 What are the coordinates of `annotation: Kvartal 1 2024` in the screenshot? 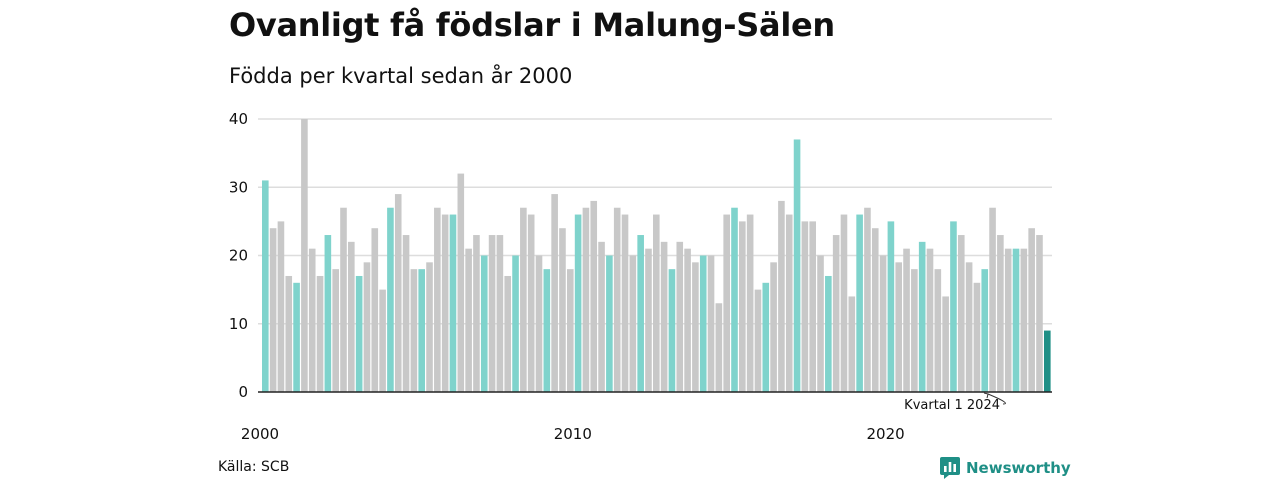 It's located at (955, 402).